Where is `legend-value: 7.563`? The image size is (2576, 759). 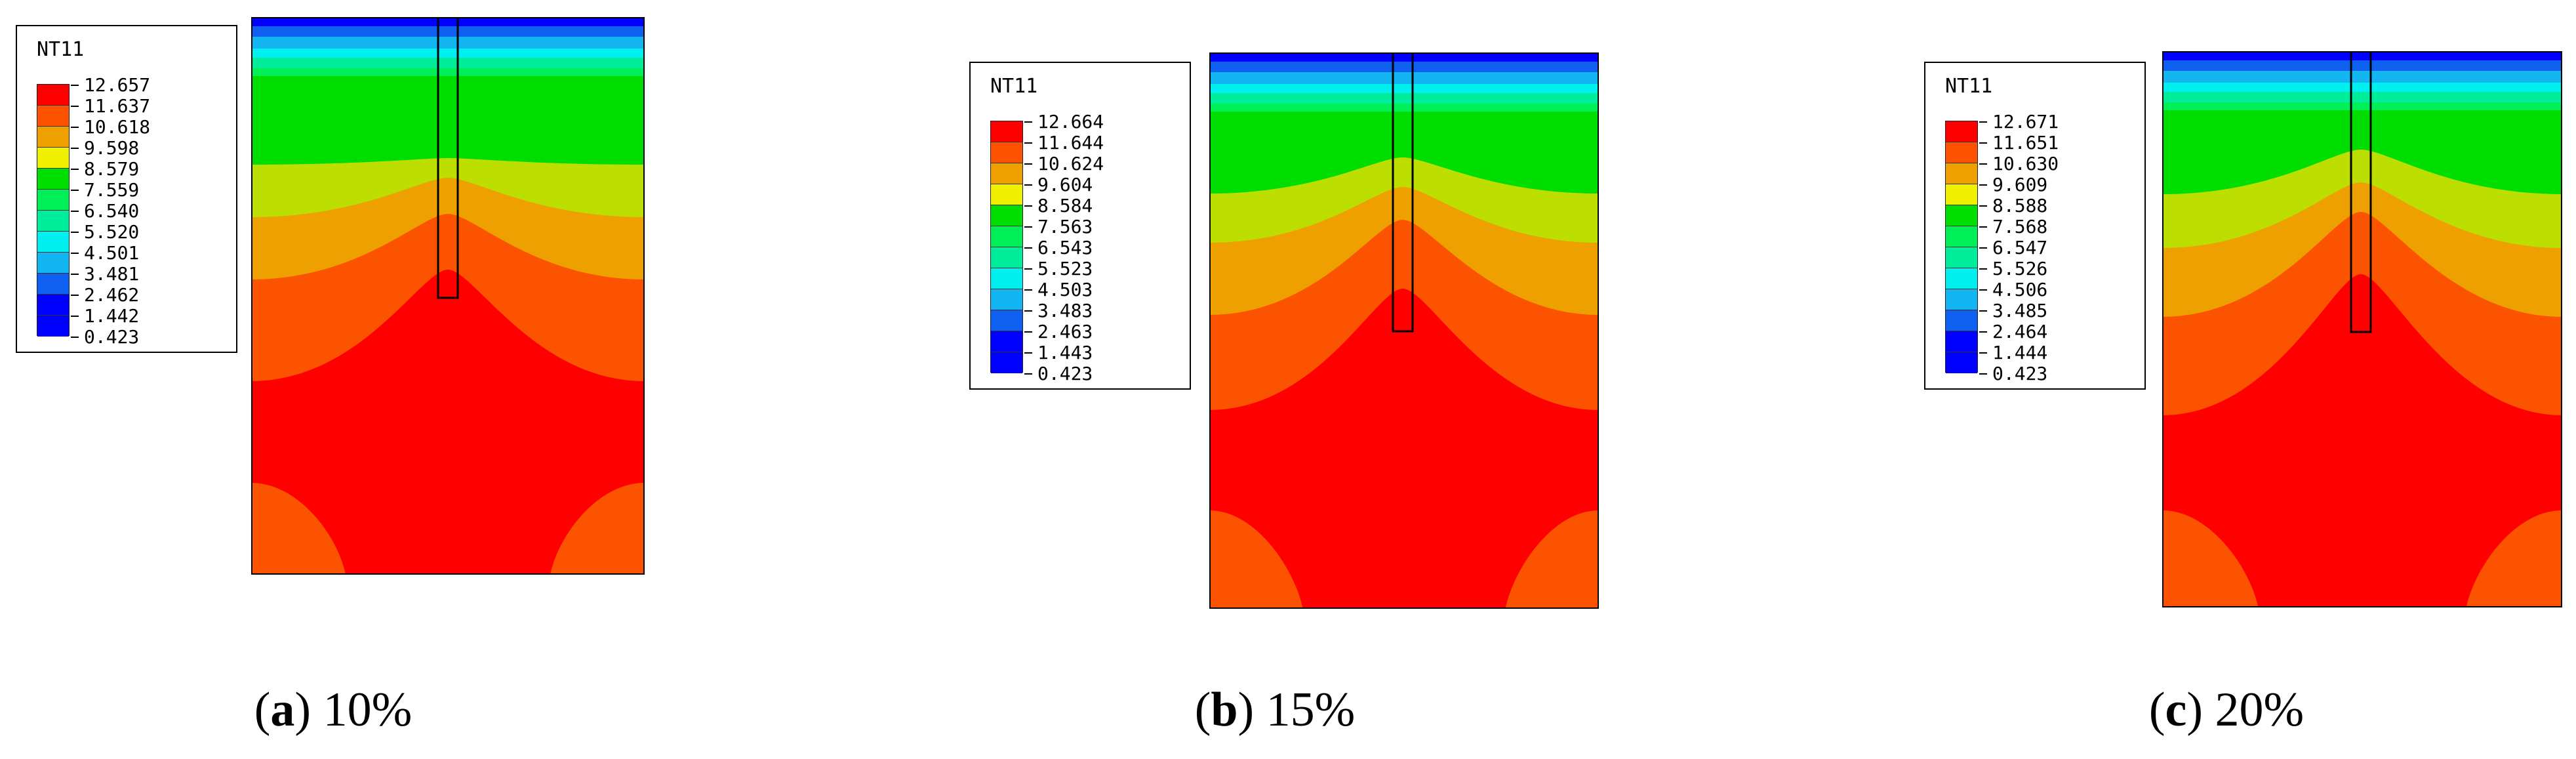 legend-value: 7.563 is located at coordinates (1064, 226).